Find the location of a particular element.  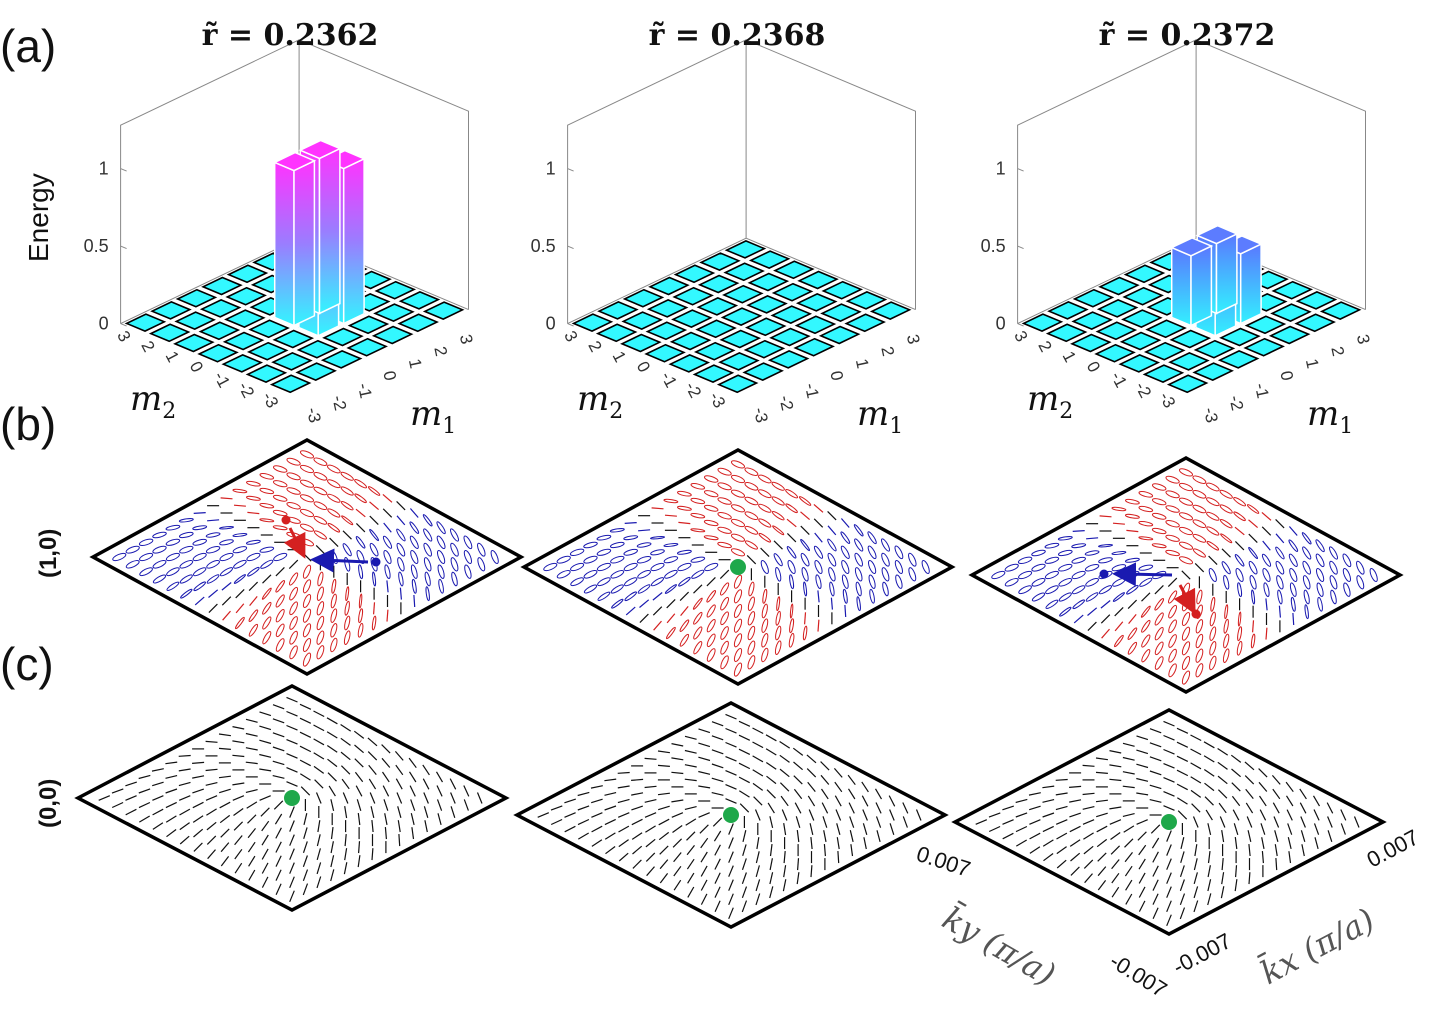

m1-axis-label: m1 is located at coordinates (880, 416).